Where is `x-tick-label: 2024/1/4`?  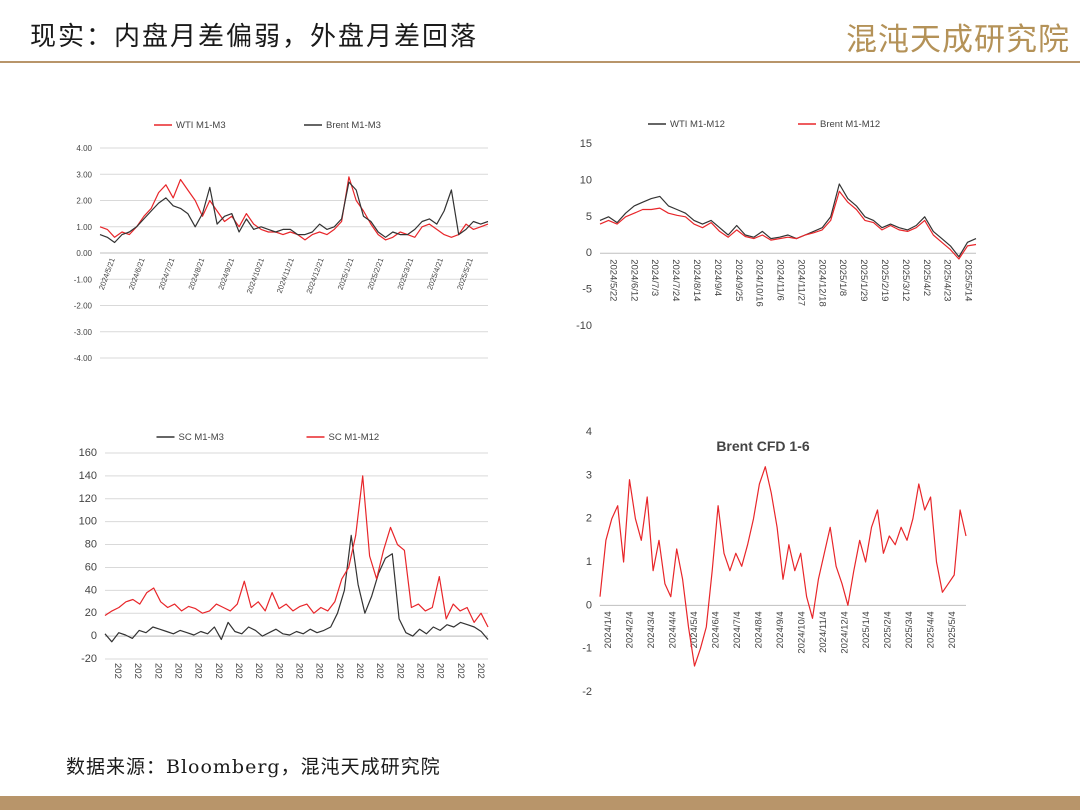
x-tick-label: 2024/1/4 is located at coordinates (608, 629).